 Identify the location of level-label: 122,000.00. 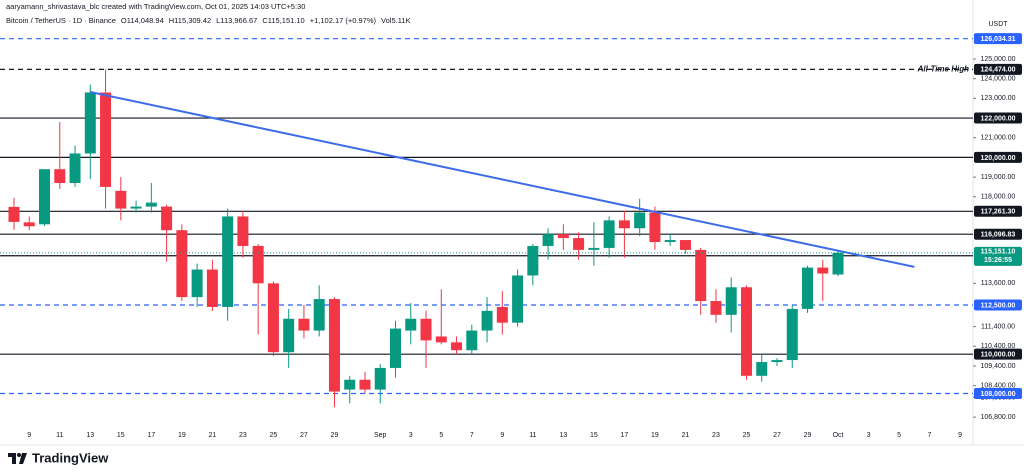
(997, 118).